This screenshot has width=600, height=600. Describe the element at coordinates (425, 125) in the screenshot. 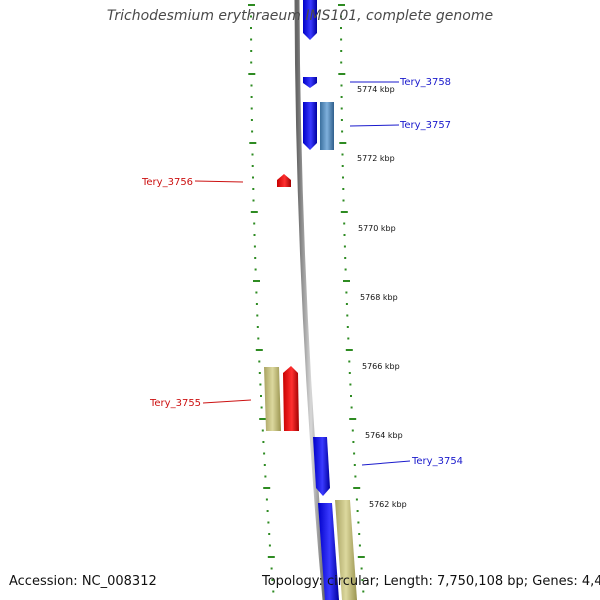

I see `gene-label-tery-3757: Tery_3757` at that location.